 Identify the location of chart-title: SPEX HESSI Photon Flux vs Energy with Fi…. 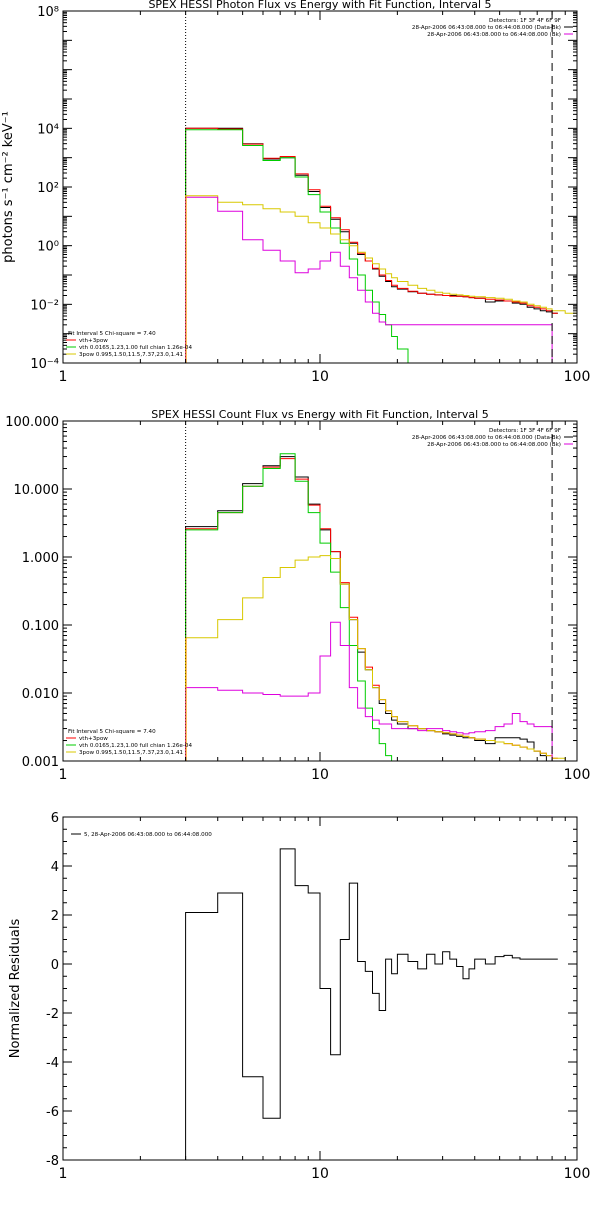
(319, 5).